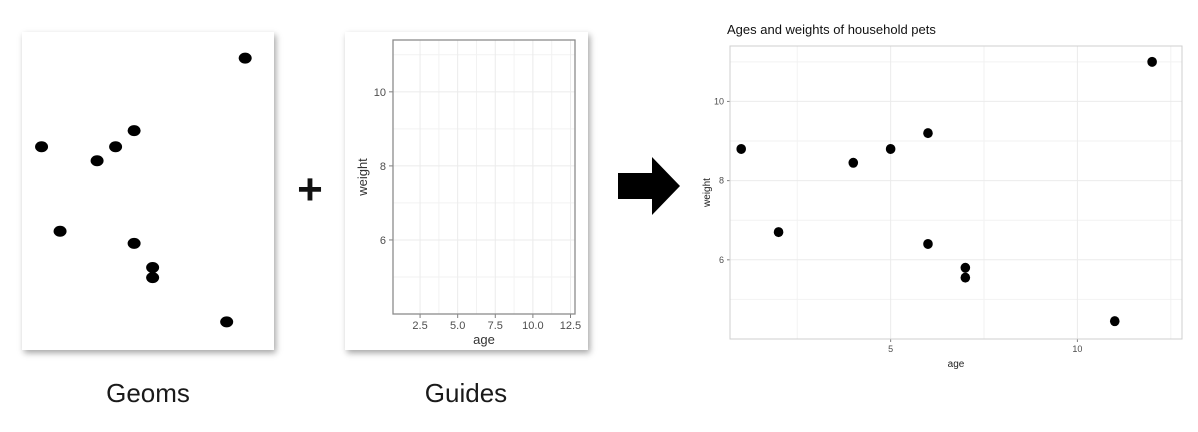 Image resolution: width=1198 pixels, height=432 pixels. Describe the element at coordinates (890, 349) in the screenshot. I see `x-tick-label: 5` at that location.